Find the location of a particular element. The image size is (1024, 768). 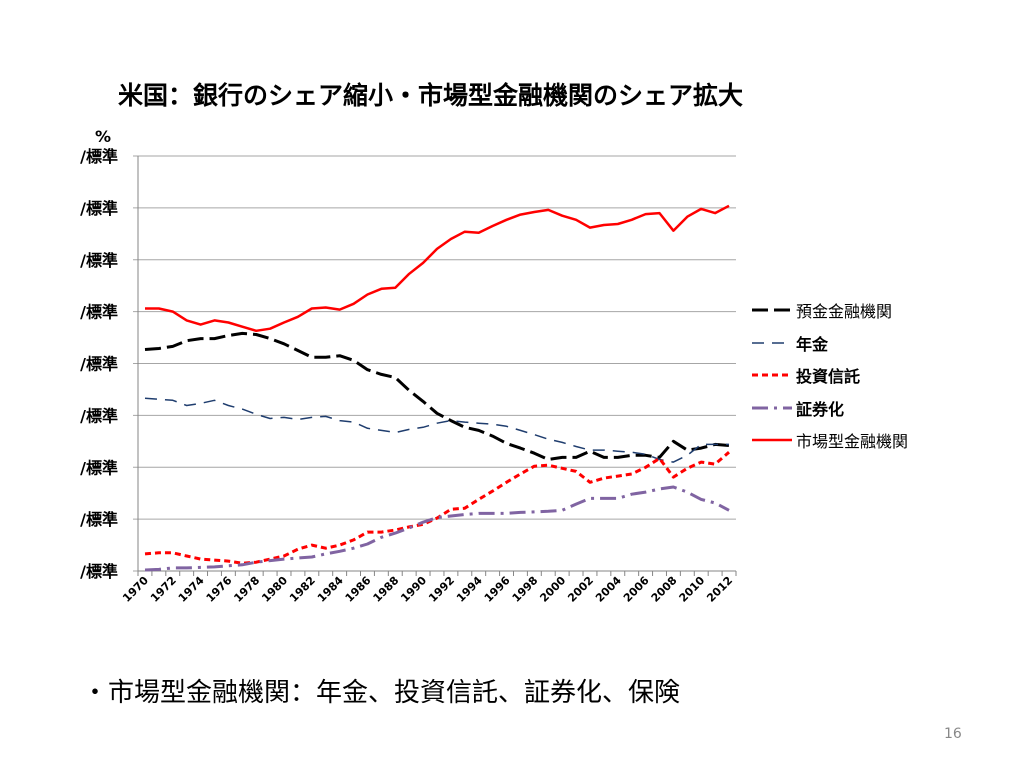

chart-title: 米国：銀行のシェア縮小・市場型金融機関のシェア拡大 is located at coordinates (431, 95).